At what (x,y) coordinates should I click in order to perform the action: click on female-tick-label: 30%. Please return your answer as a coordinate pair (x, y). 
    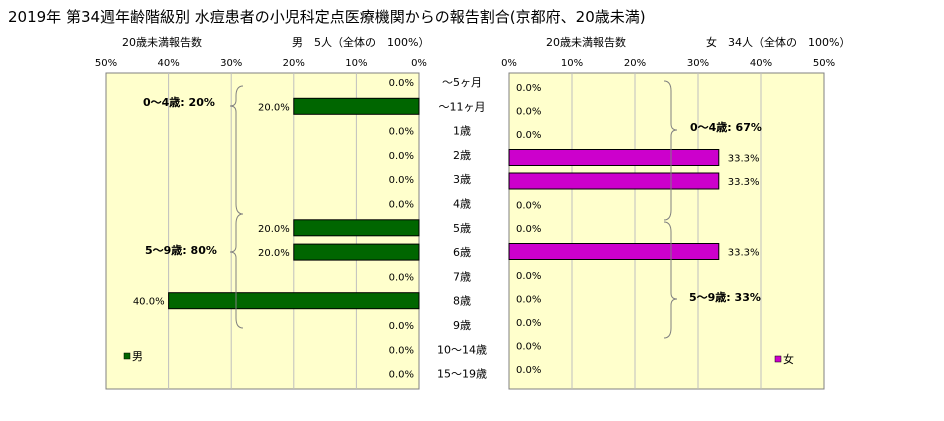
    Looking at the image, I should click on (698, 63).